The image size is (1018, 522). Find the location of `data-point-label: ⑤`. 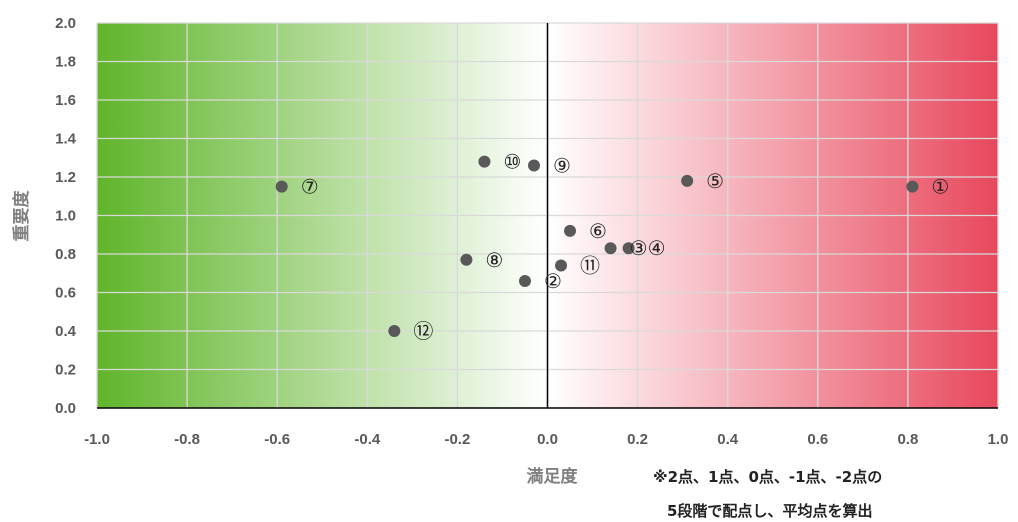

data-point-label: ⑤ is located at coordinates (715, 181).